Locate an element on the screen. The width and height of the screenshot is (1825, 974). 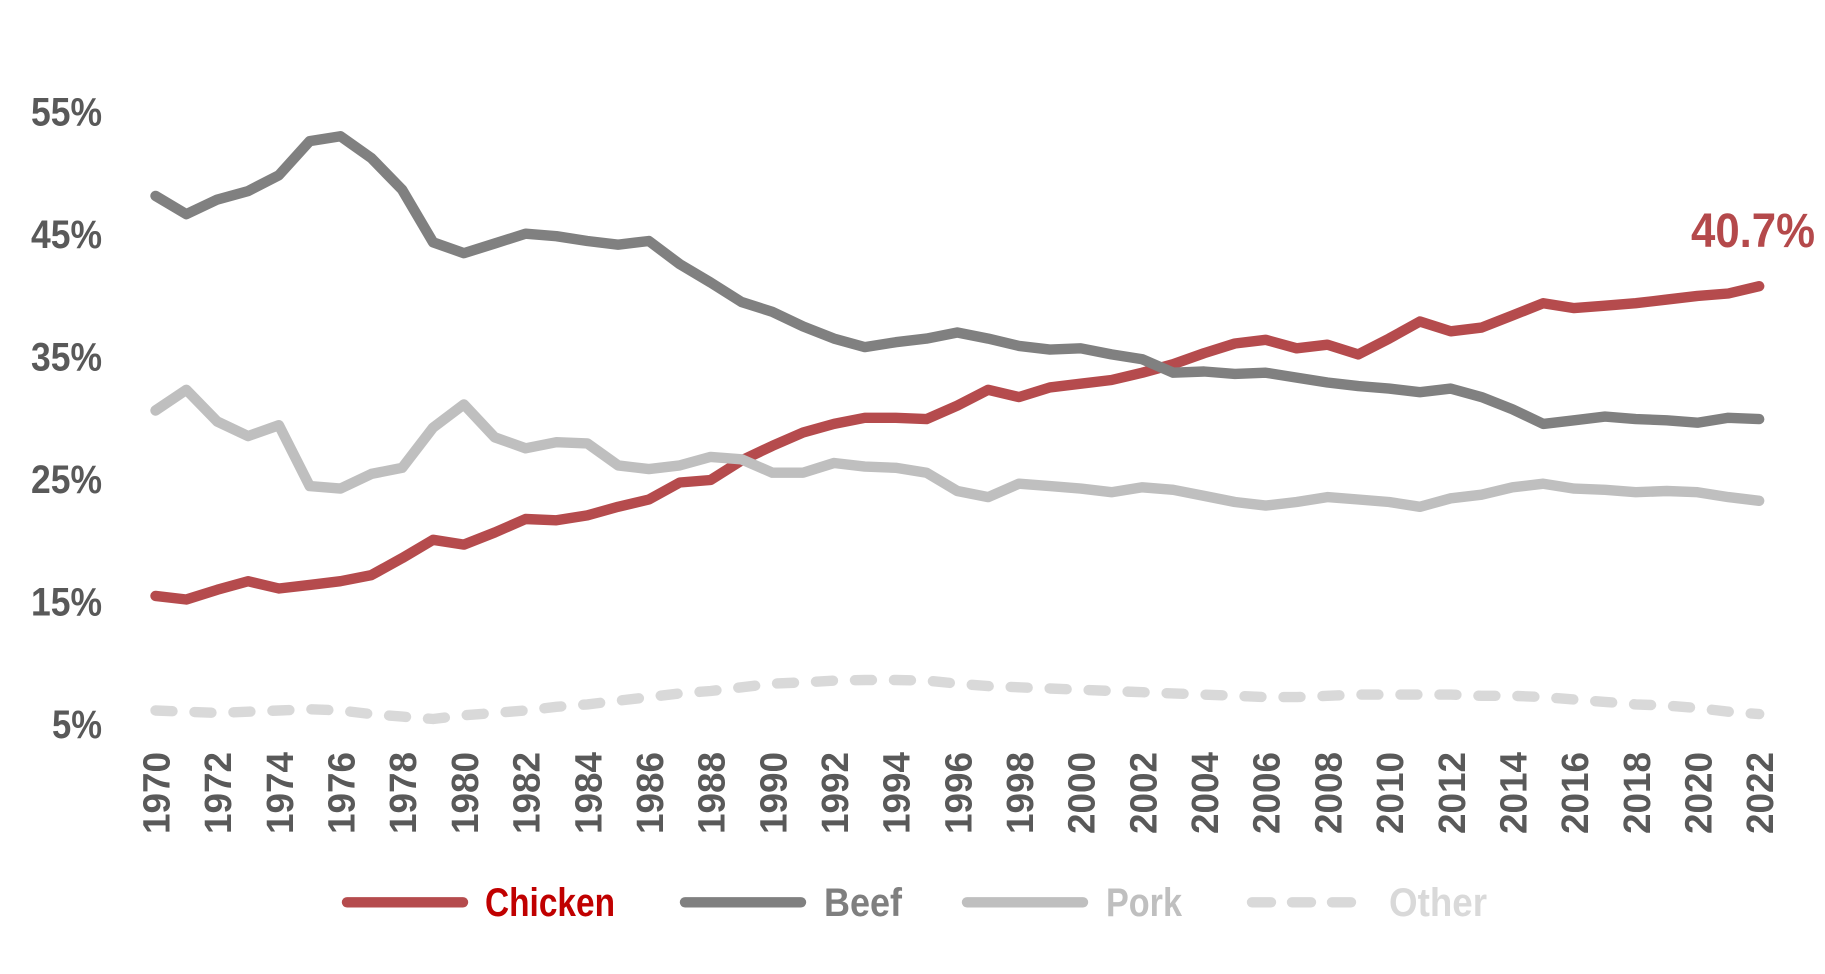
svg-text: 2012 is located at coordinates (1453, 793).